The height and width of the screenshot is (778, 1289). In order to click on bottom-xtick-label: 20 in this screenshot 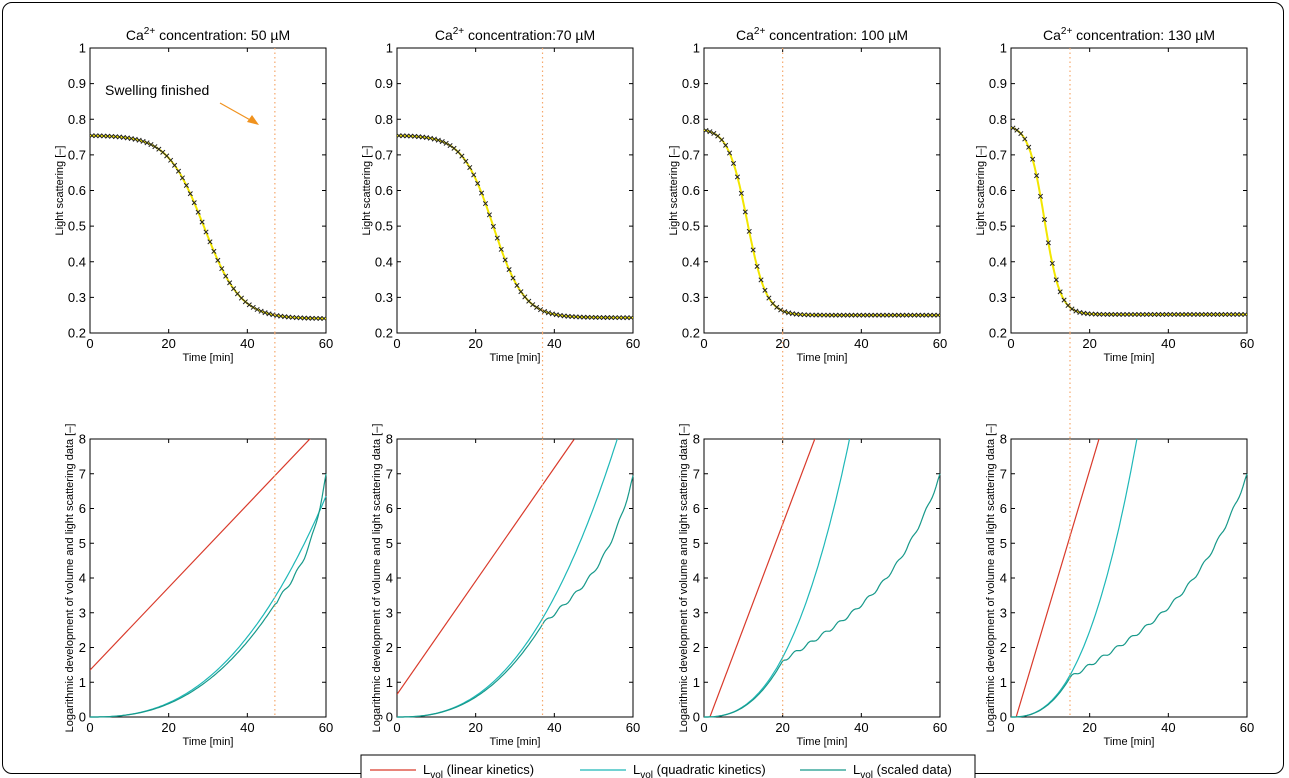, I will do `click(475, 727)`.